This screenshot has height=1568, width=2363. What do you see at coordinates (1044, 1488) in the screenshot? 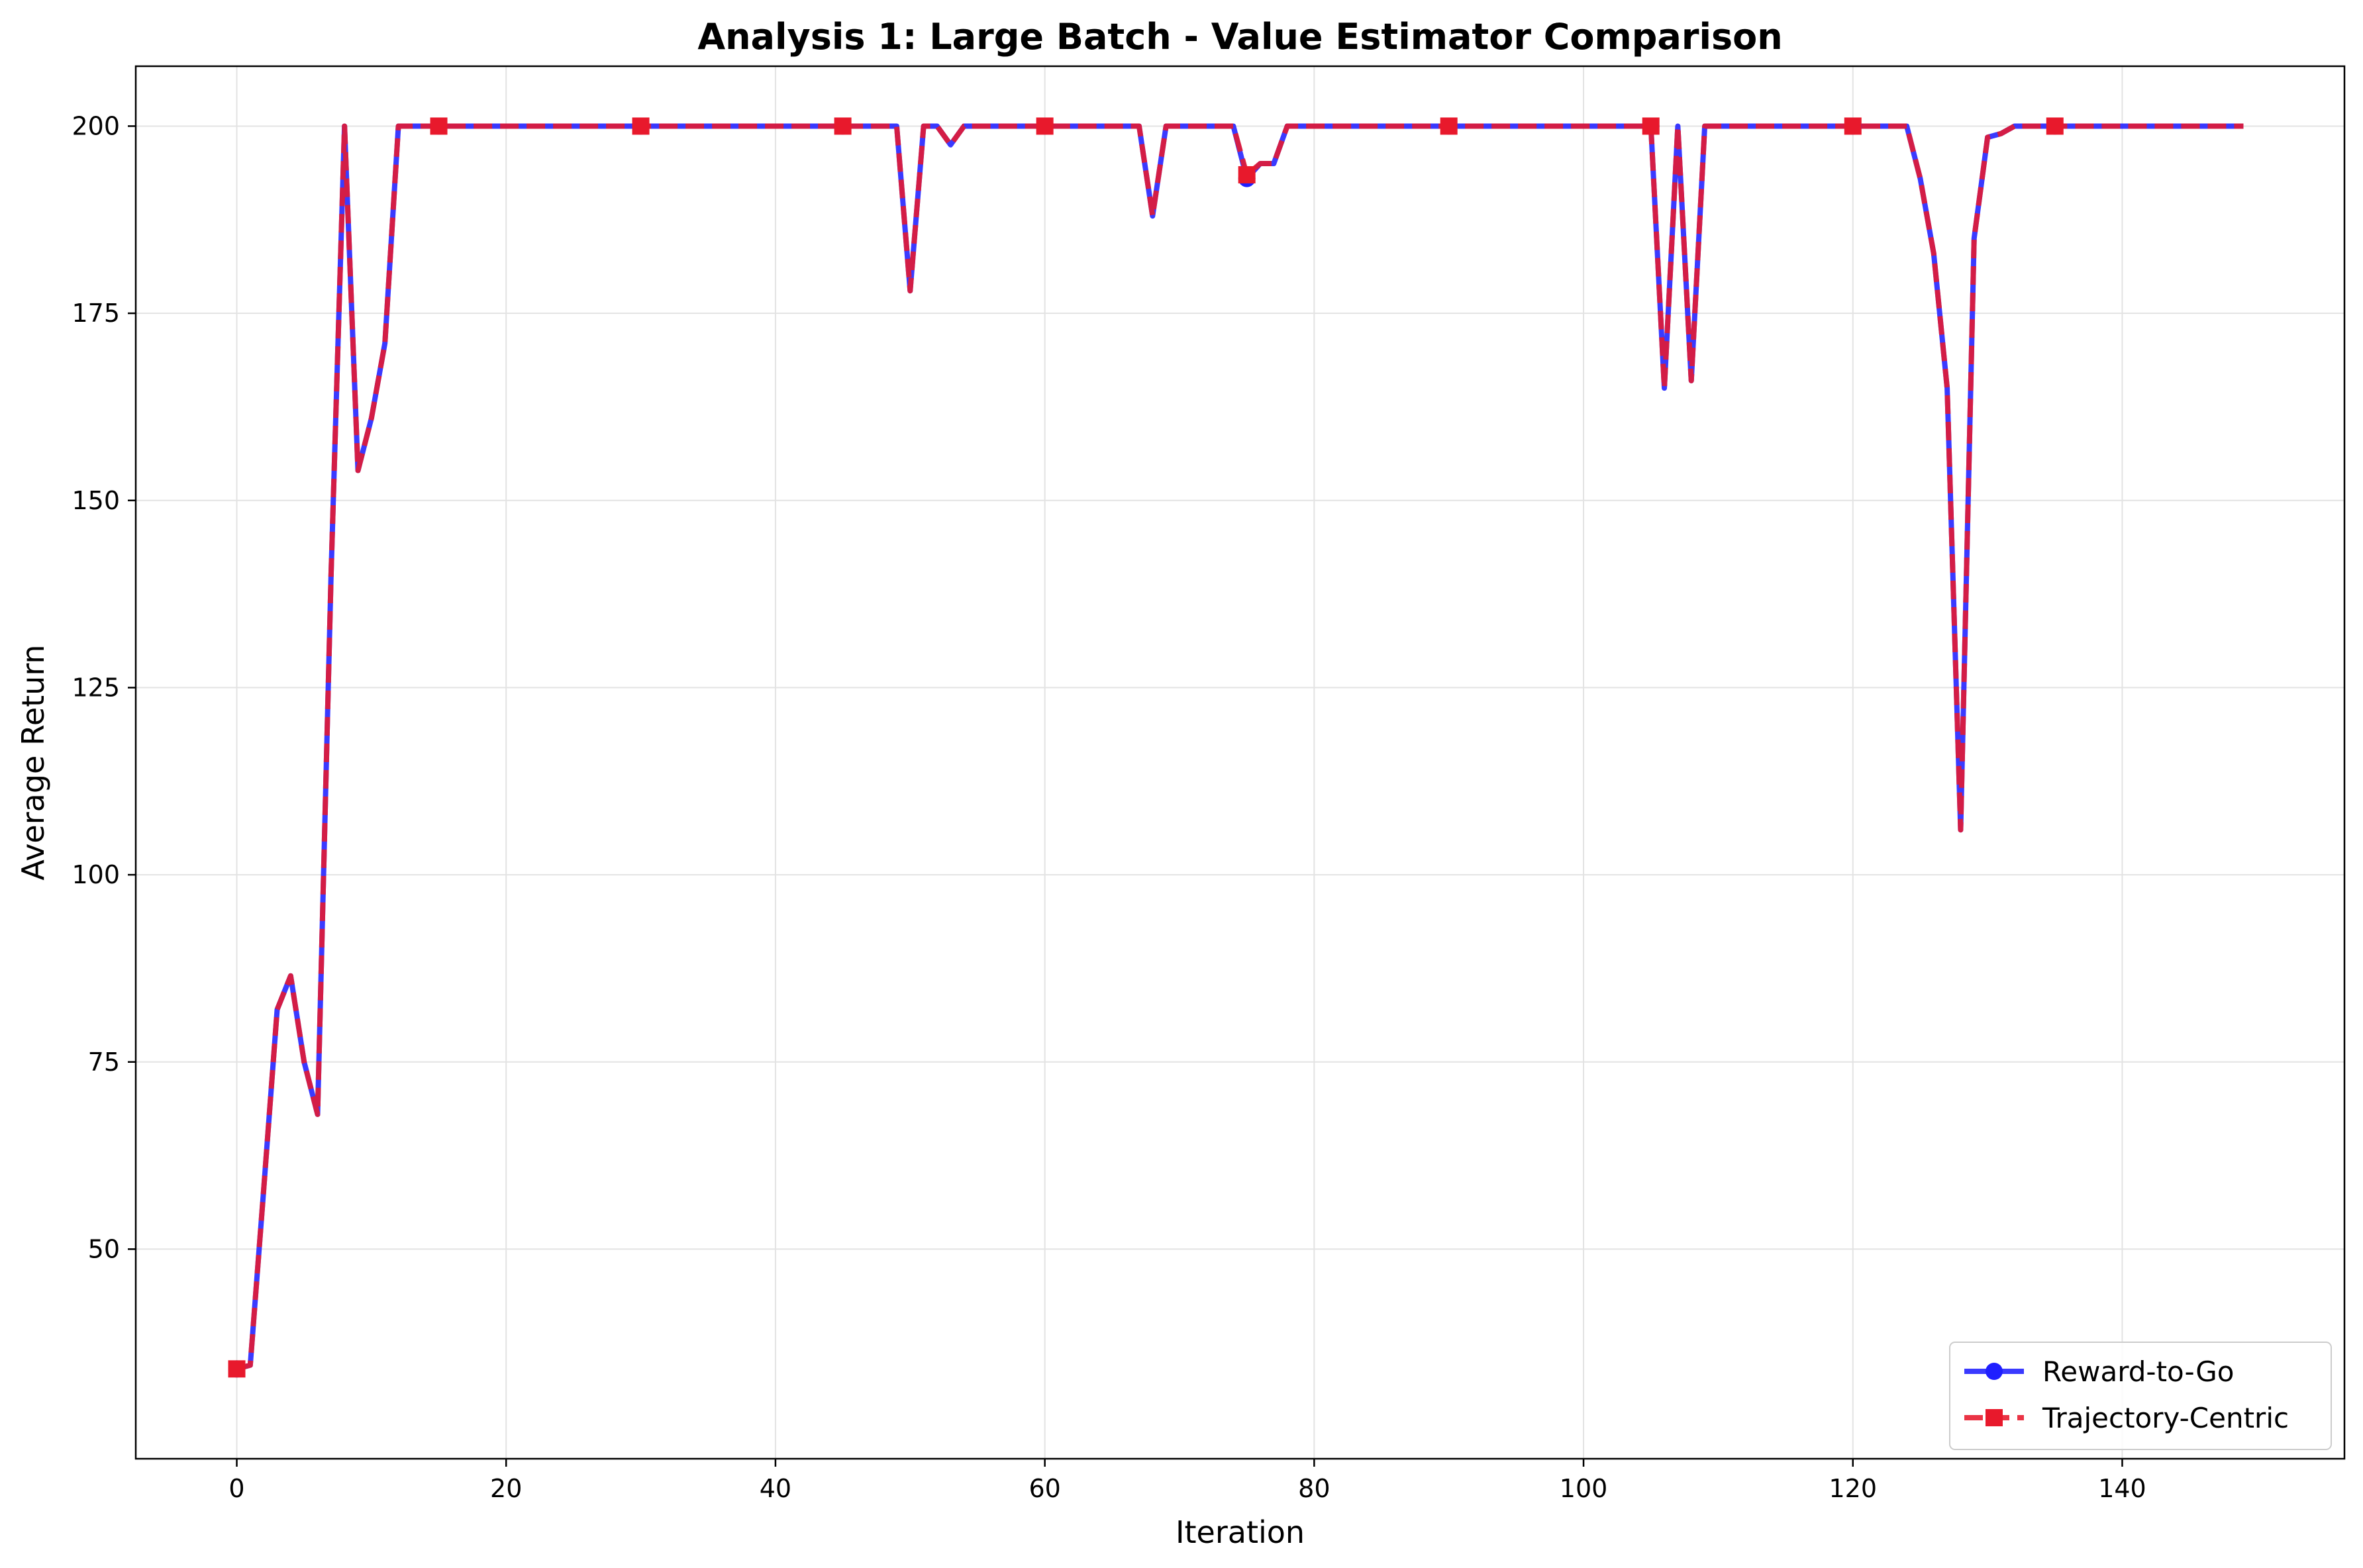
I see `x-tick-label: 60` at bounding box center [1044, 1488].